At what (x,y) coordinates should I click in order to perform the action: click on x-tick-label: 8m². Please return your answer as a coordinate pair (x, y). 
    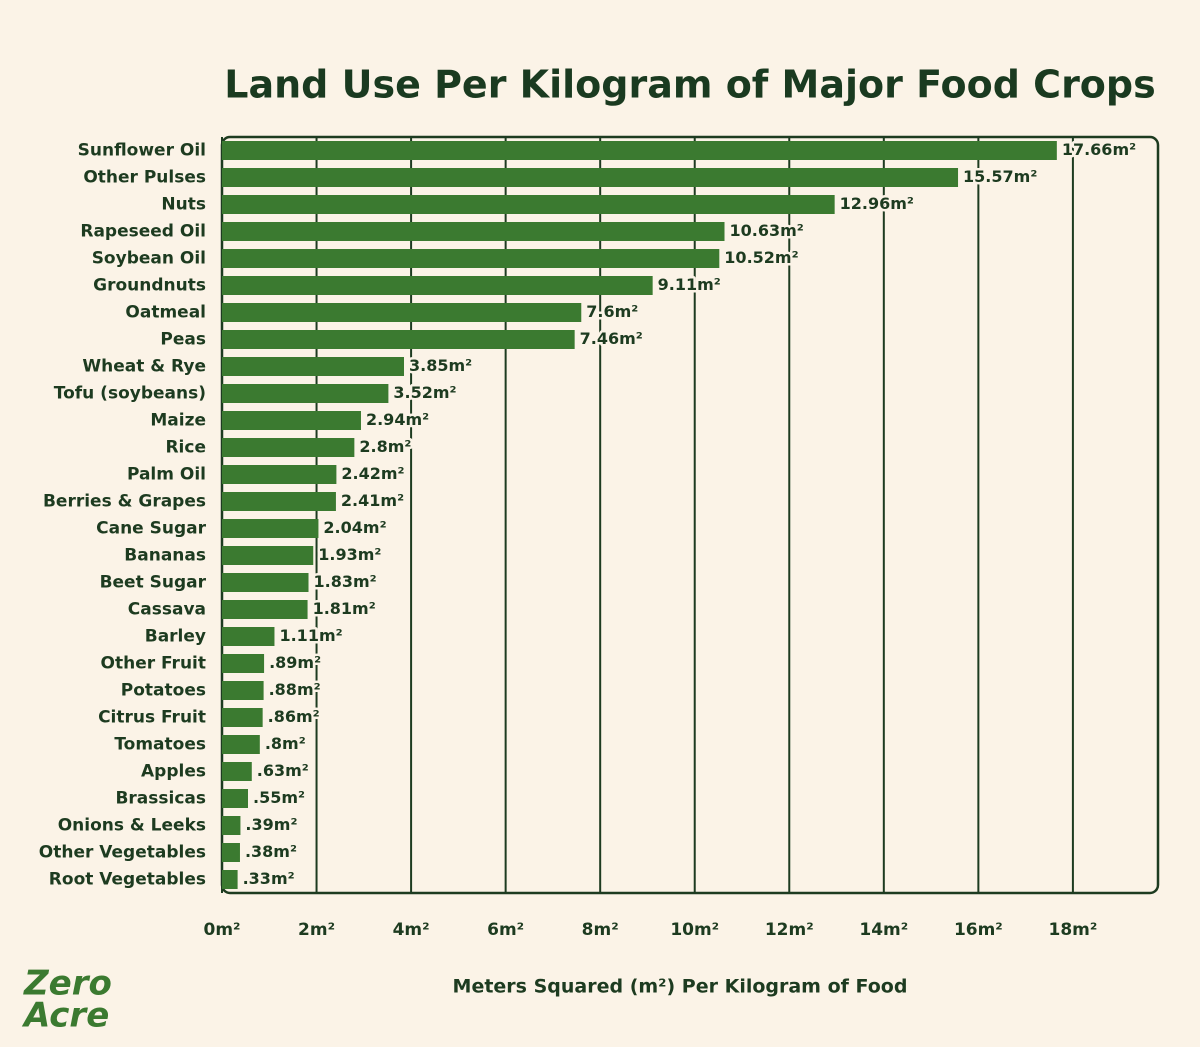
    Looking at the image, I should click on (600, 930).